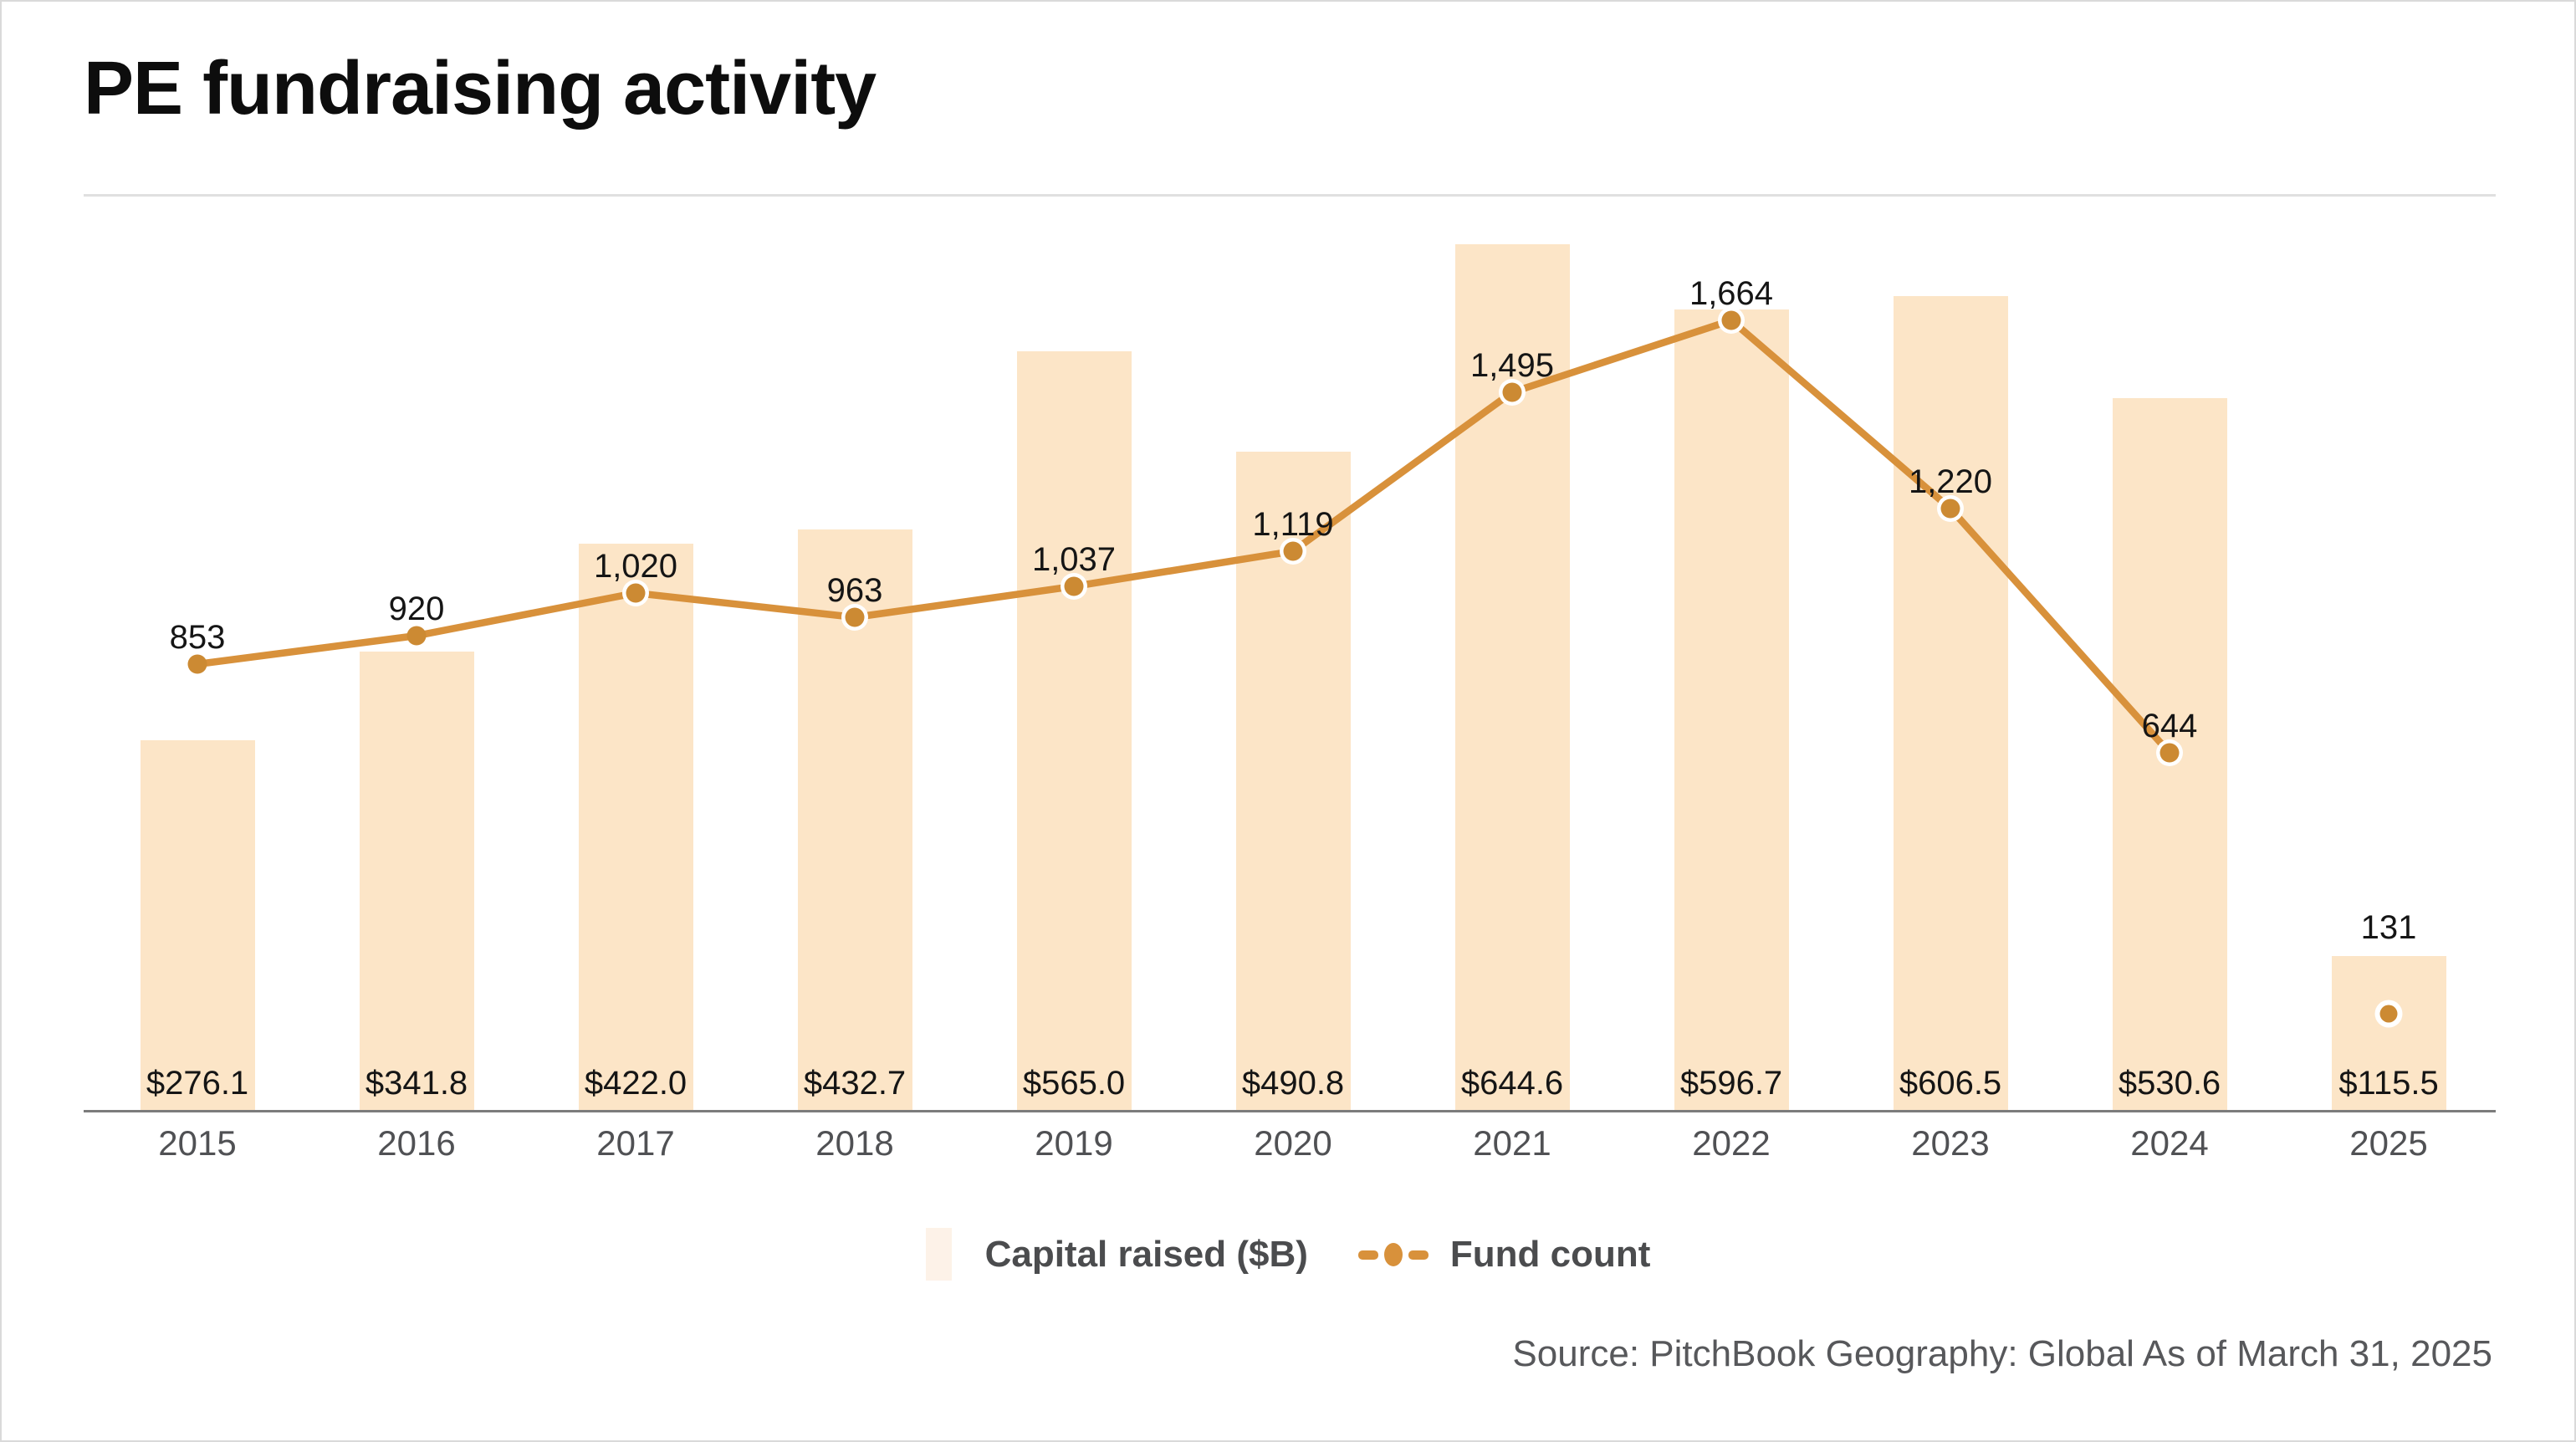 The height and width of the screenshot is (1442, 2576). What do you see at coordinates (416, 1143) in the screenshot?
I see `x-axis-label-2016: 2016` at bounding box center [416, 1143].